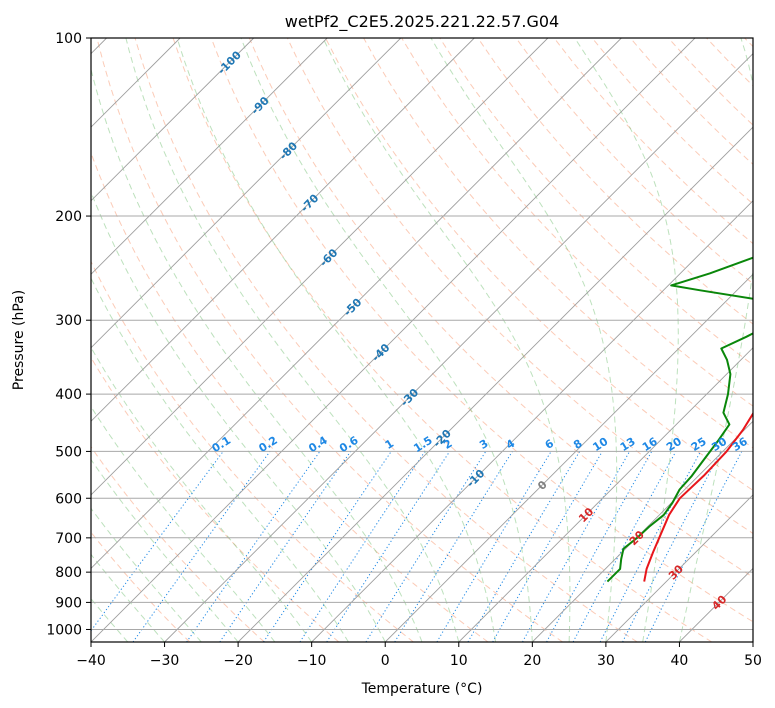 The height and width of the screenshot is (708, 775). I want to click on y-tick-label: 1000, so click(64, 630).